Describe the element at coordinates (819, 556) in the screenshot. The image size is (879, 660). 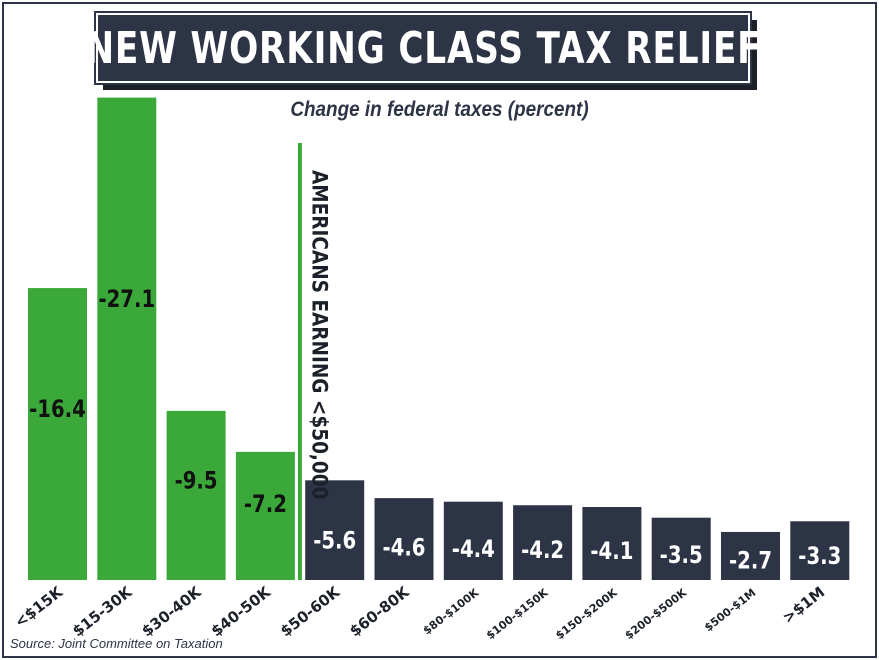
I see `bar-value-label: -3.3` at that location.